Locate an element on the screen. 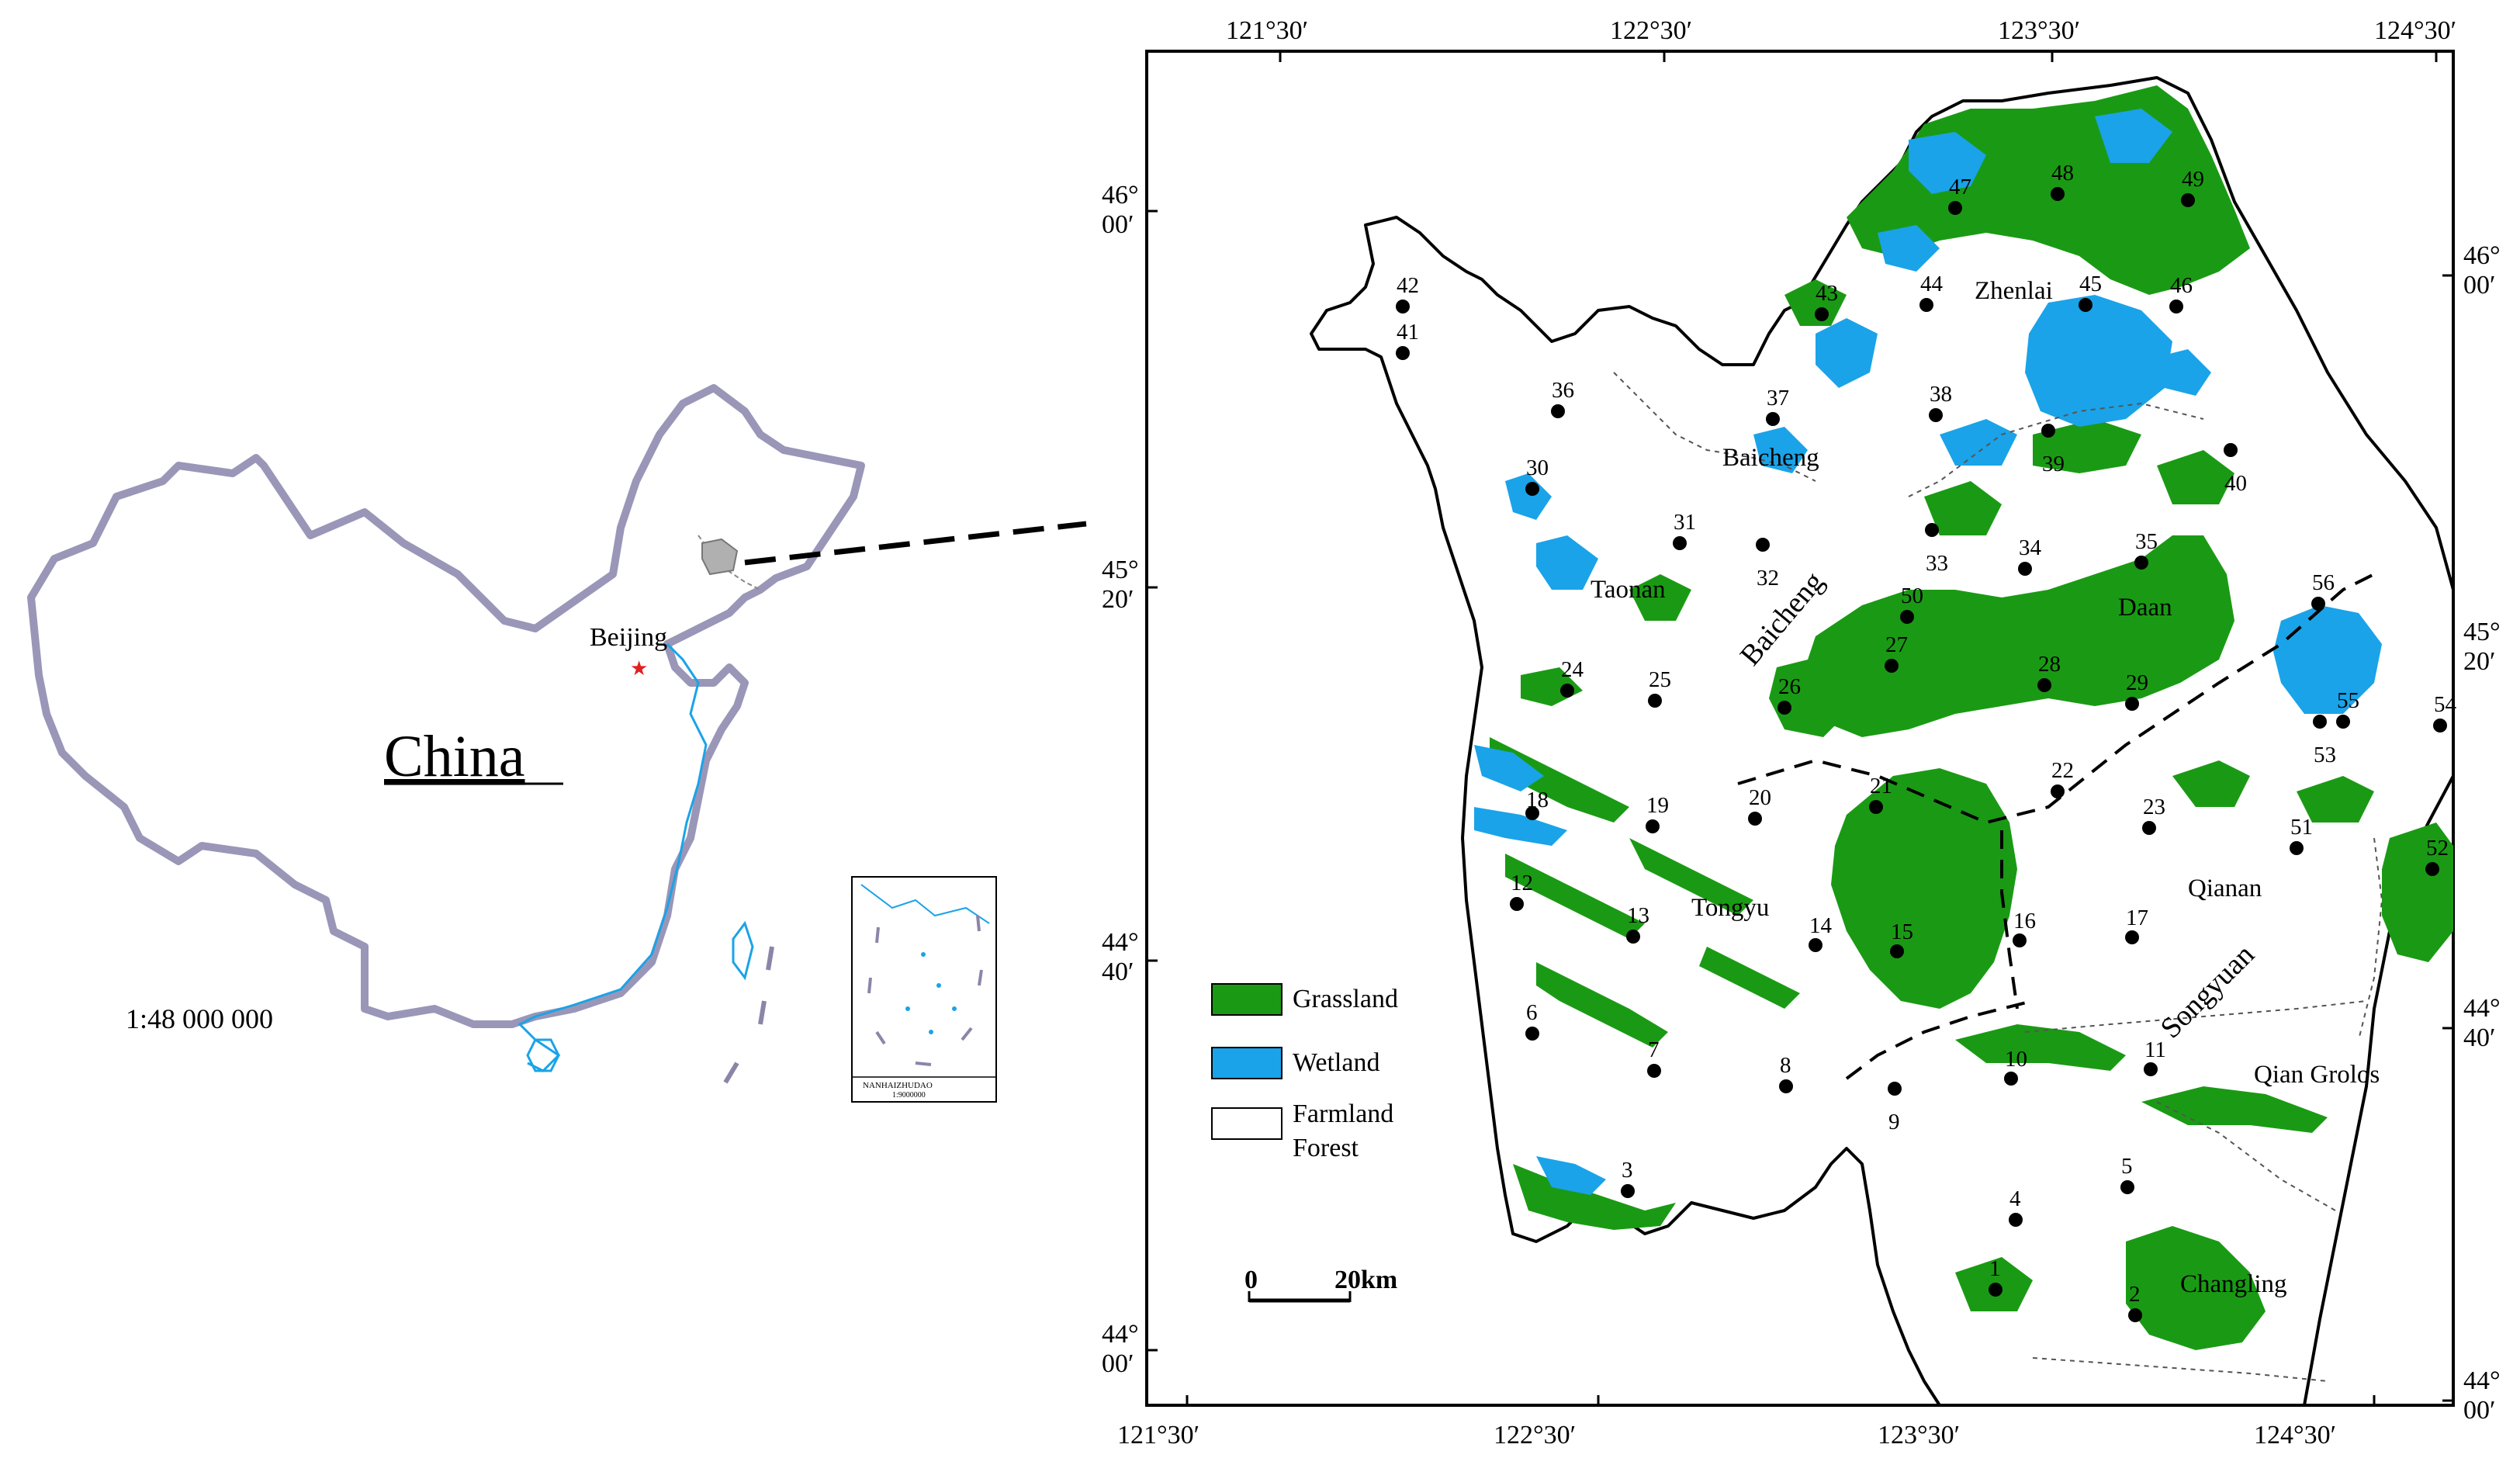 Image resolution: width=2520 pixels, height=1465 pixels. sample-point-label-47: 47 is located at coordinates (1960, 187).